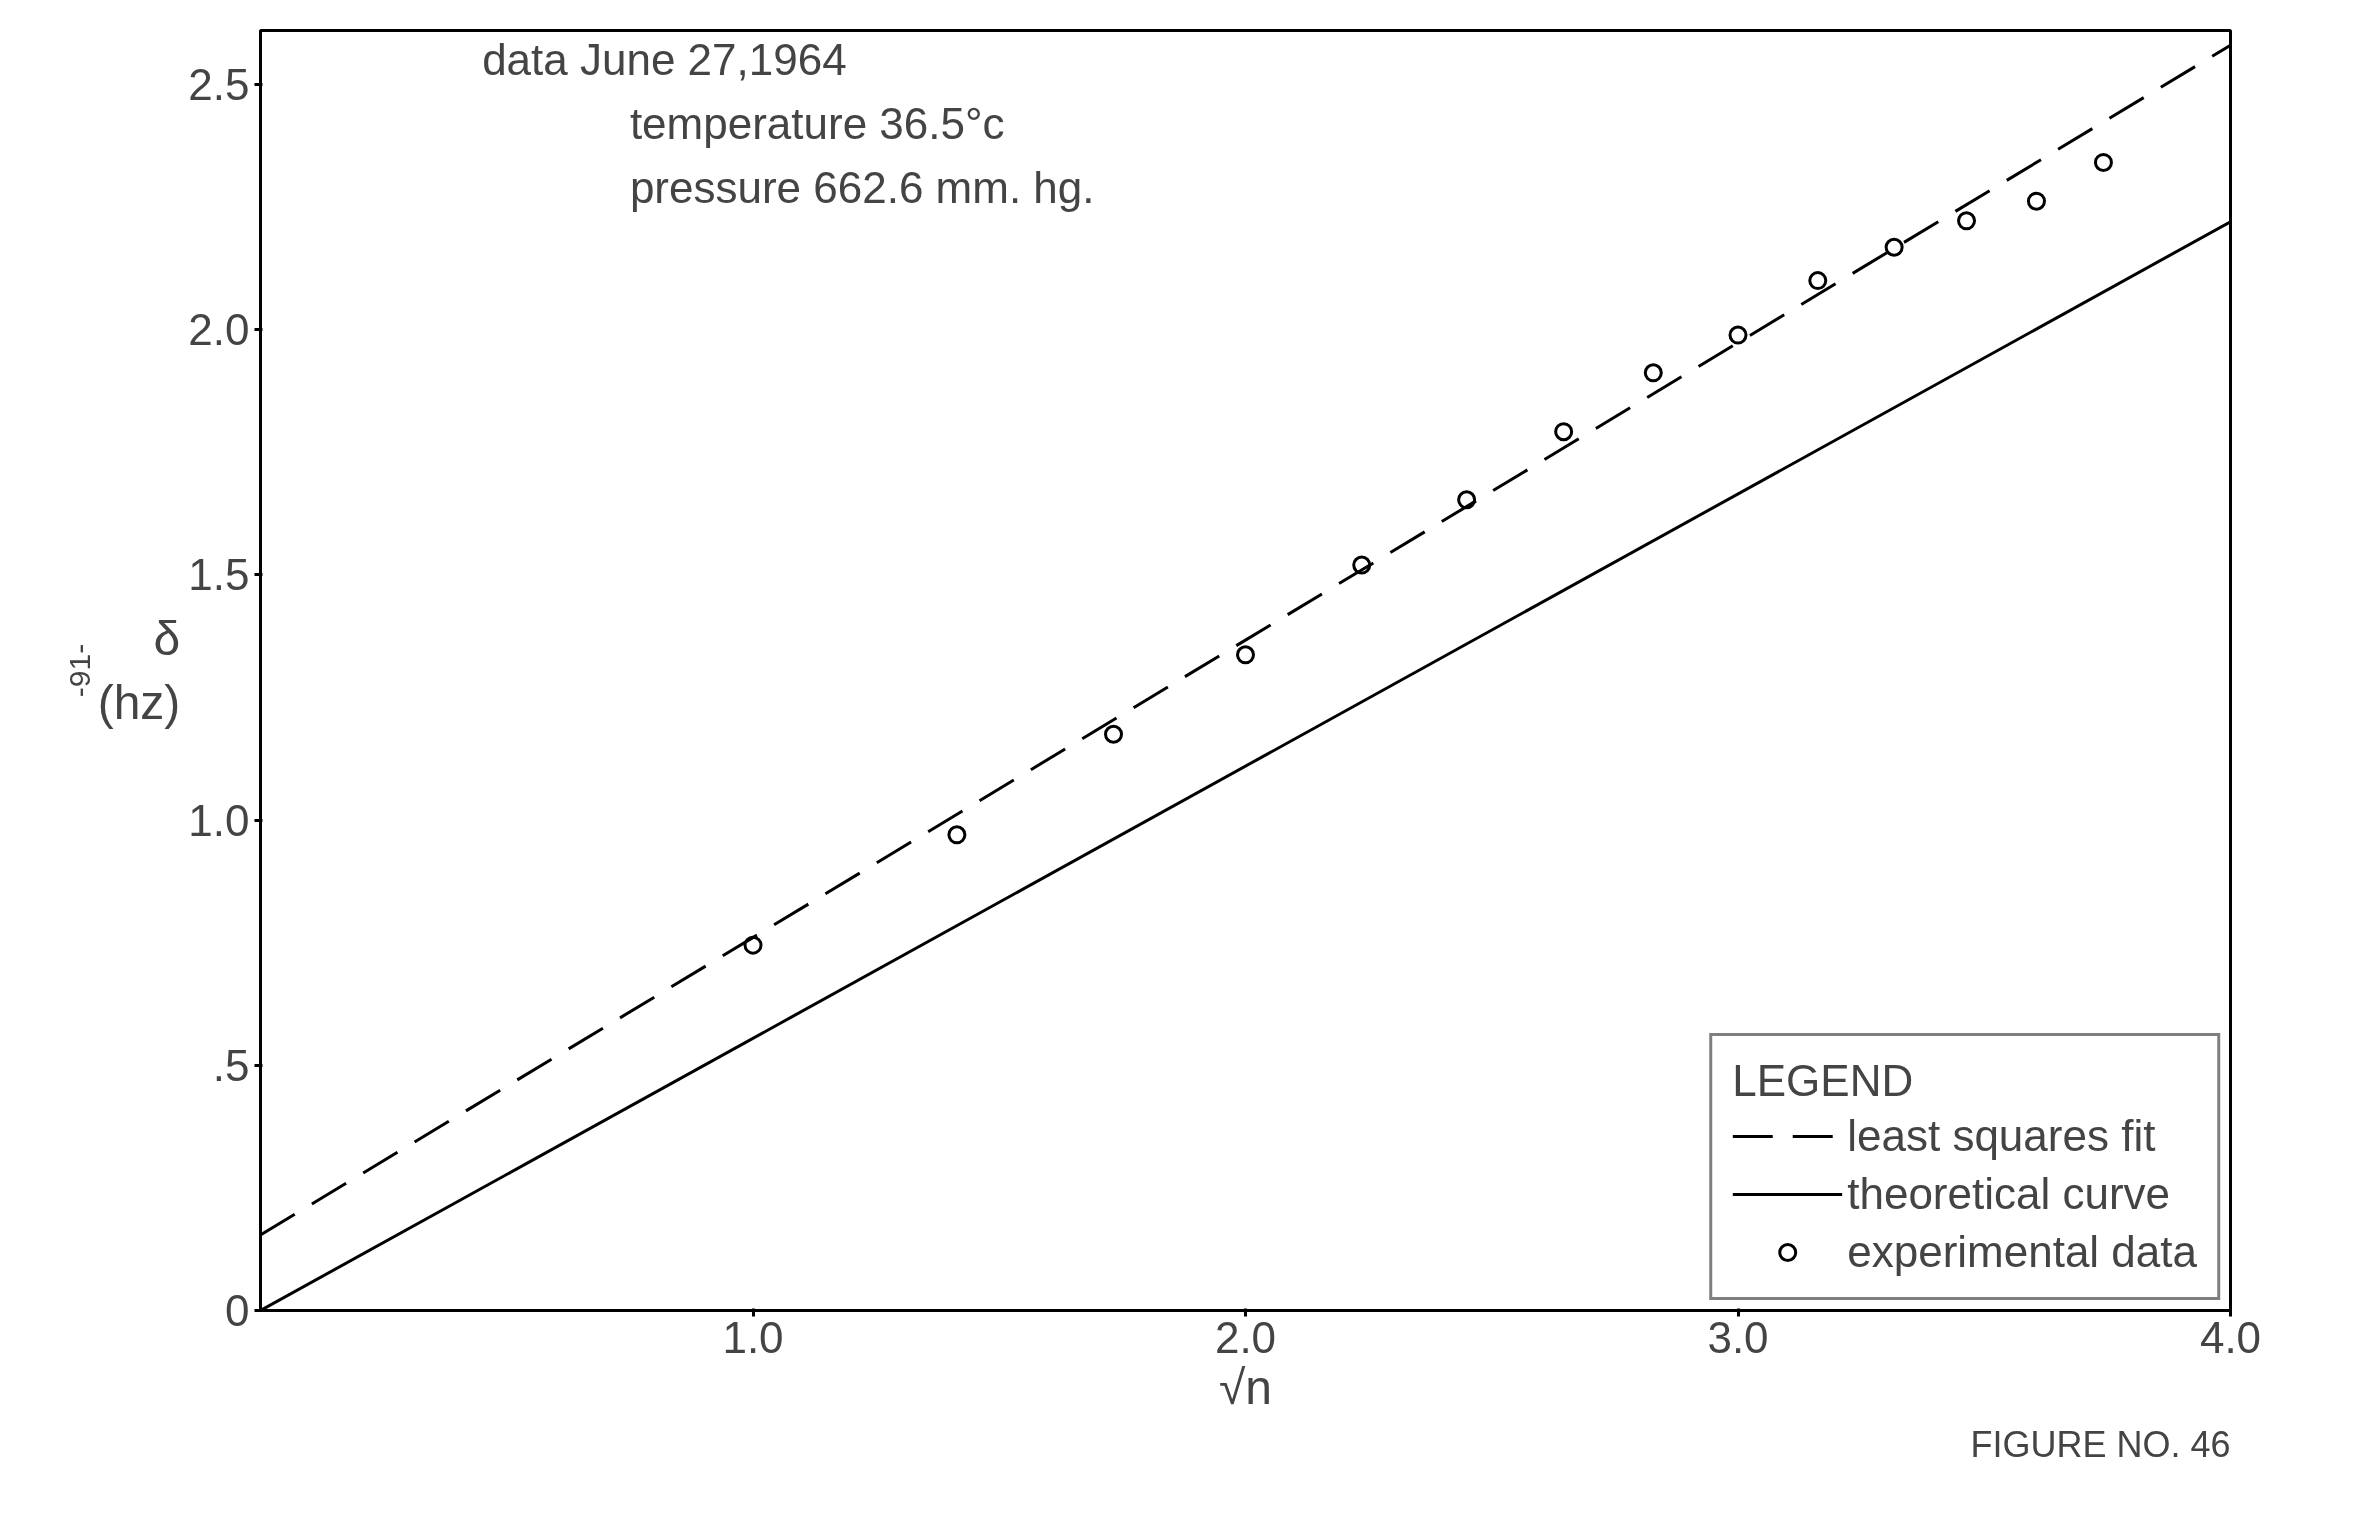 The image size is (2365, 1533). Describe the element at coordinates (2022, 1252) in the screenshot. I see `legend-label: experimental data` at that location.